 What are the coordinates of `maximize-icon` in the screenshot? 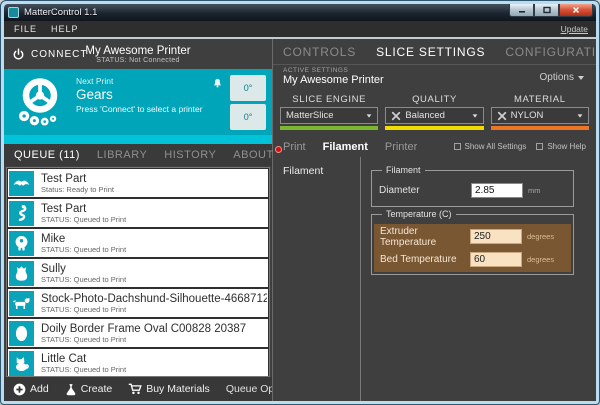 It's located at (546, 10).